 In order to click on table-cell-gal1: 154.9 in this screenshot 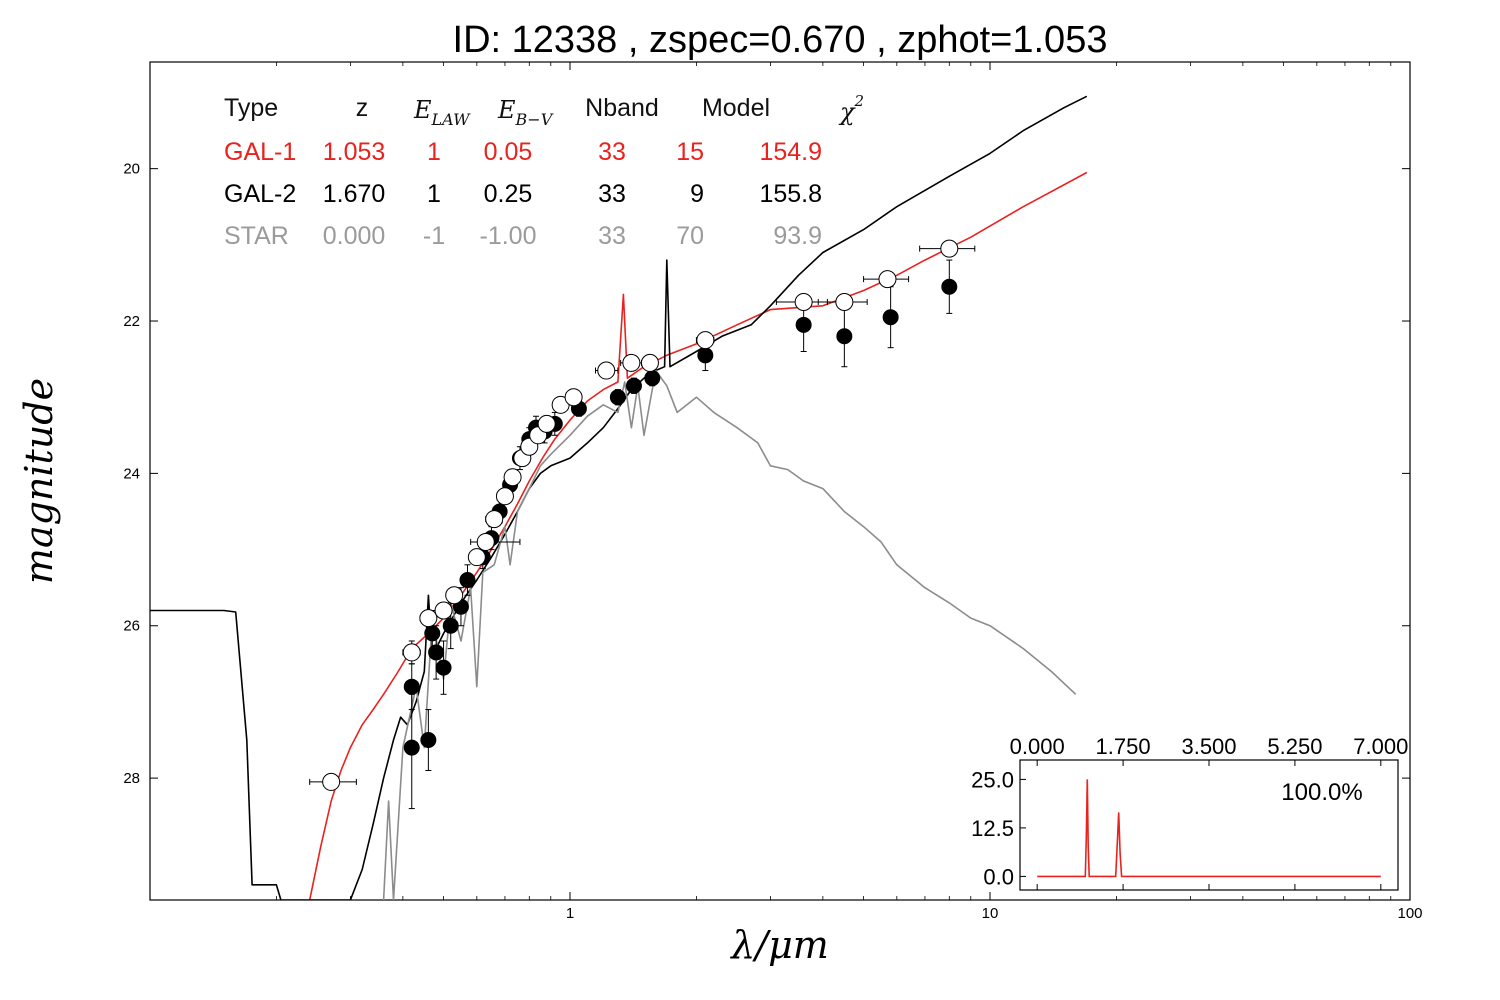, I will do `click(790, 152)`.